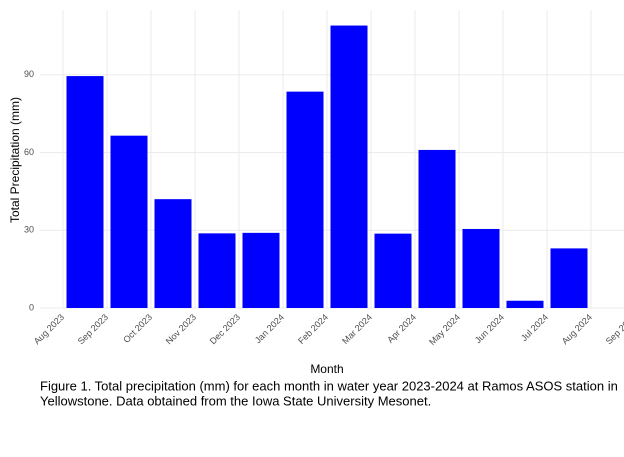  What do you see at coordinates (93, 329) in the screenshot?
I see `x-tick-label: Sep 2023` at bounding box center [93, 329].